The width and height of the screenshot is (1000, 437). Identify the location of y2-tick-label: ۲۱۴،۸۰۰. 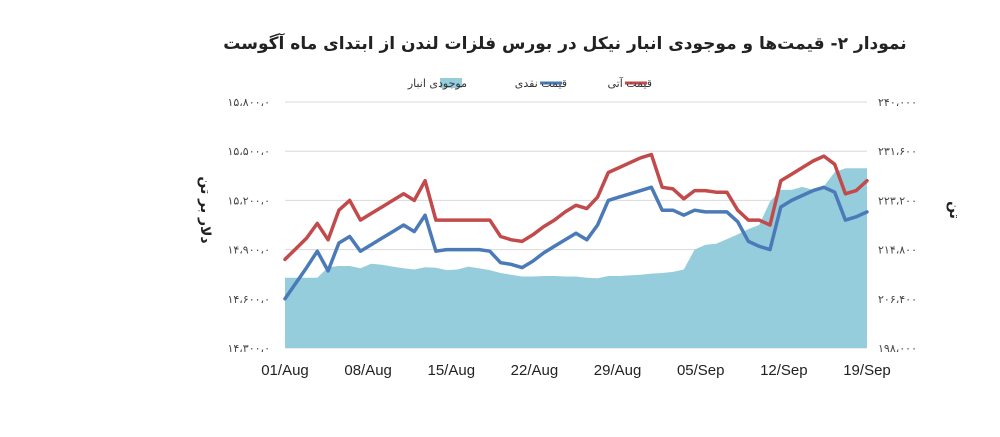
(897, 250).